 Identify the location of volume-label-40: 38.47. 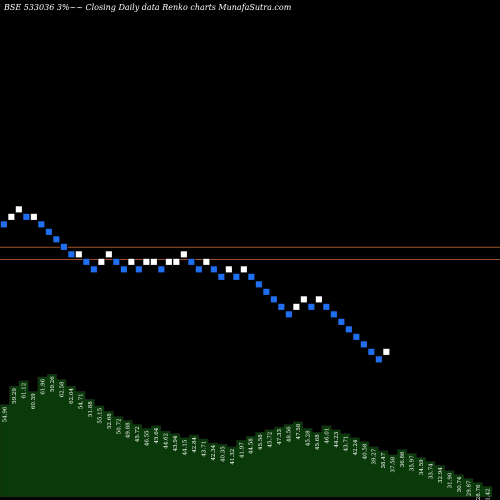
(384, 460).